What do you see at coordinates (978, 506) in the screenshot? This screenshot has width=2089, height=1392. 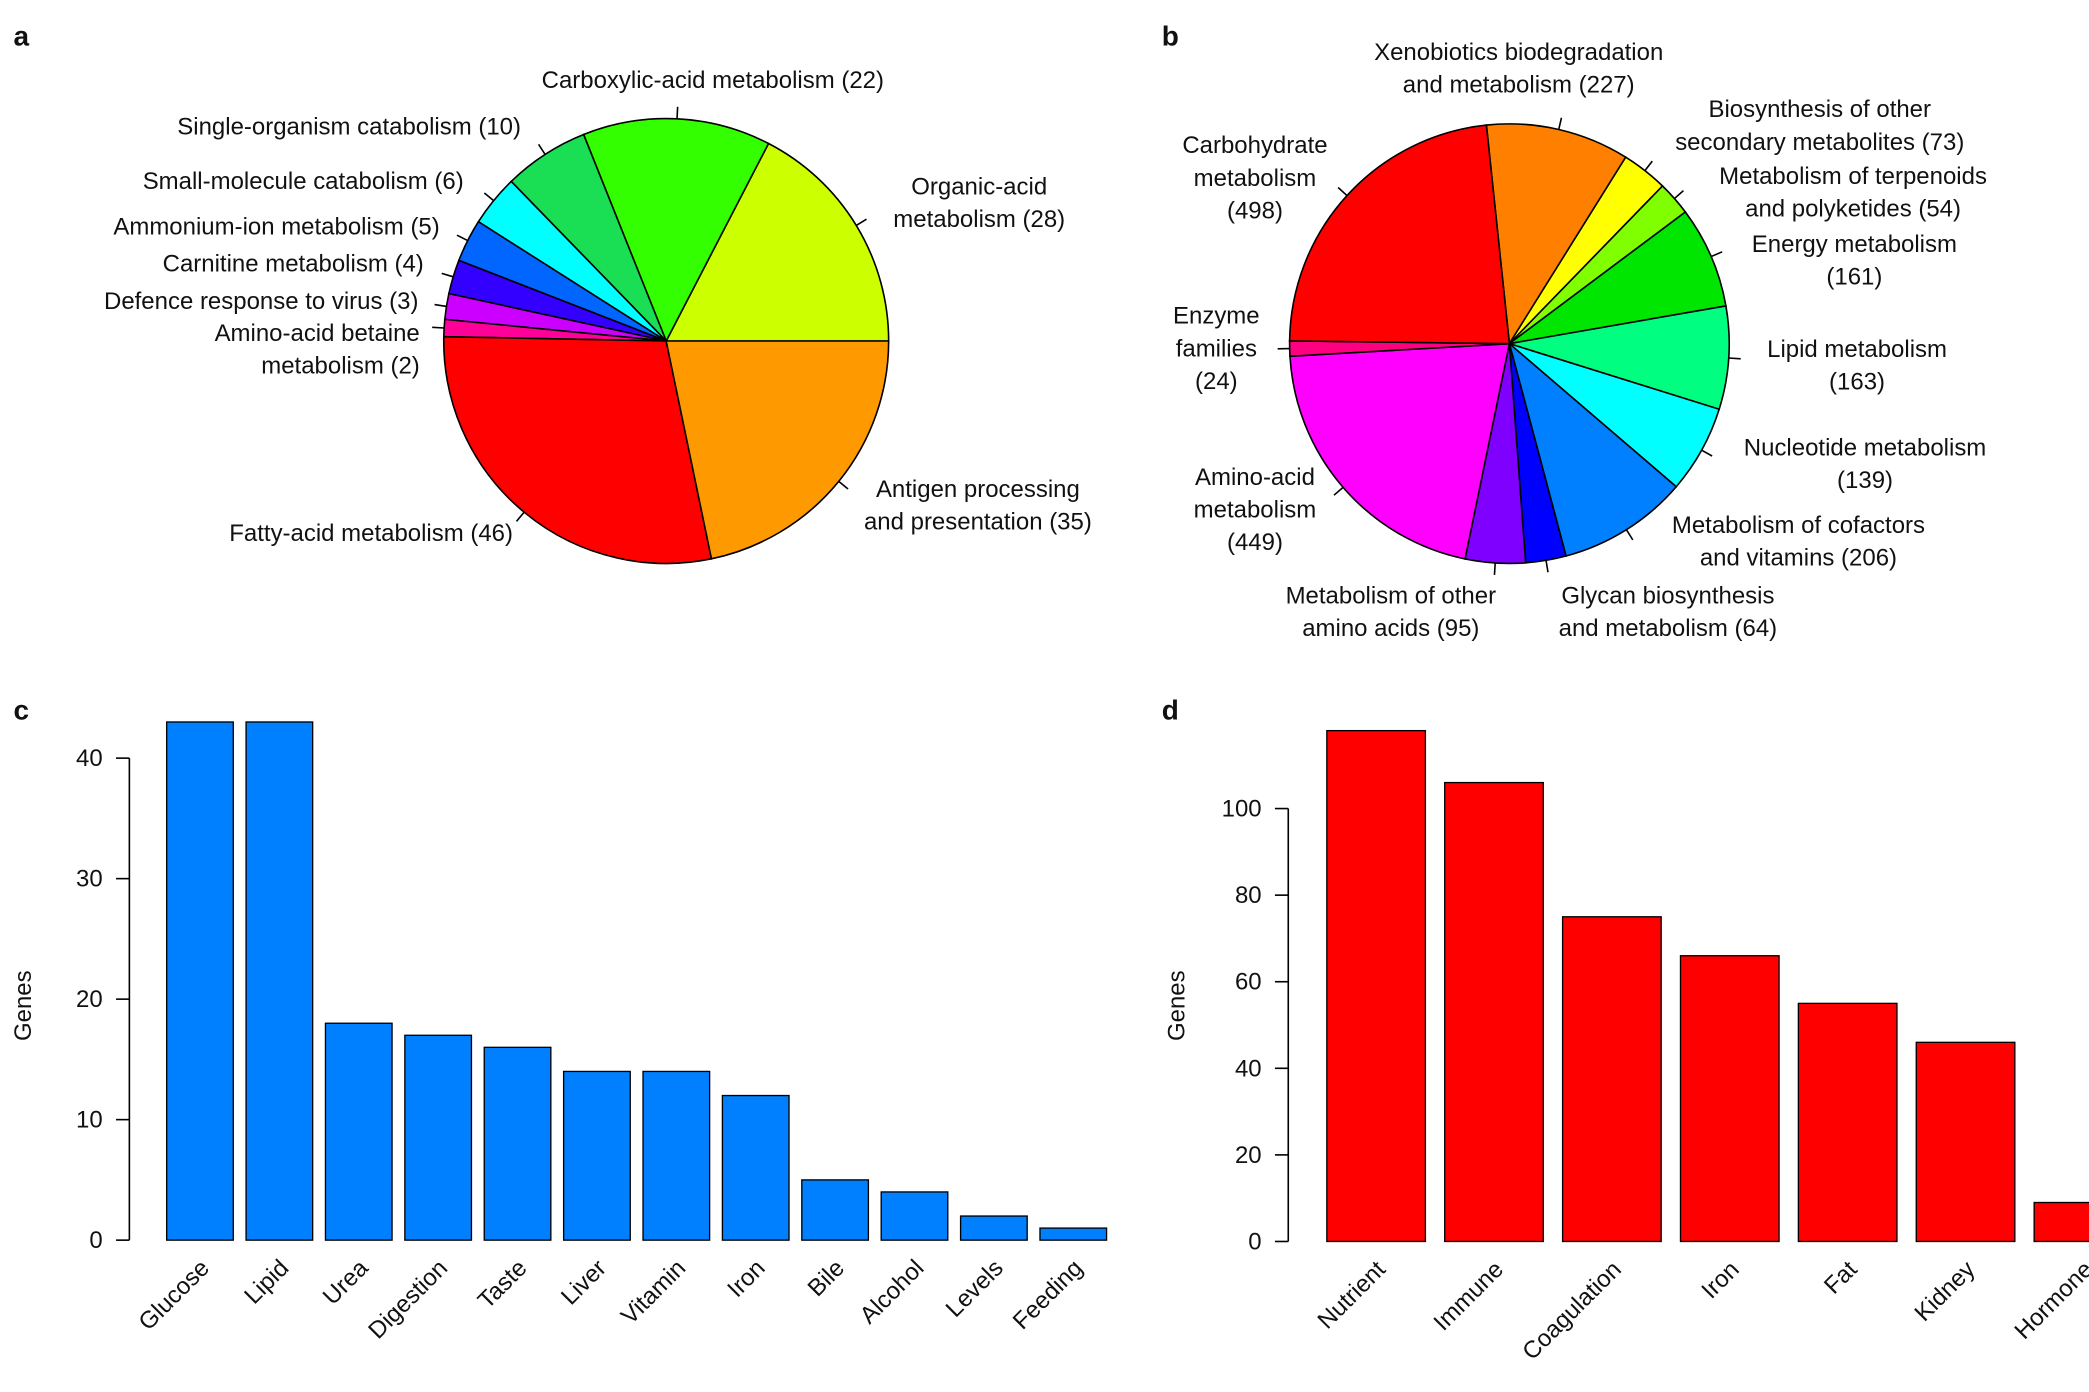 I see `slice-label: Antigen processing and presentation (35)` at bounding box center [978, 506].